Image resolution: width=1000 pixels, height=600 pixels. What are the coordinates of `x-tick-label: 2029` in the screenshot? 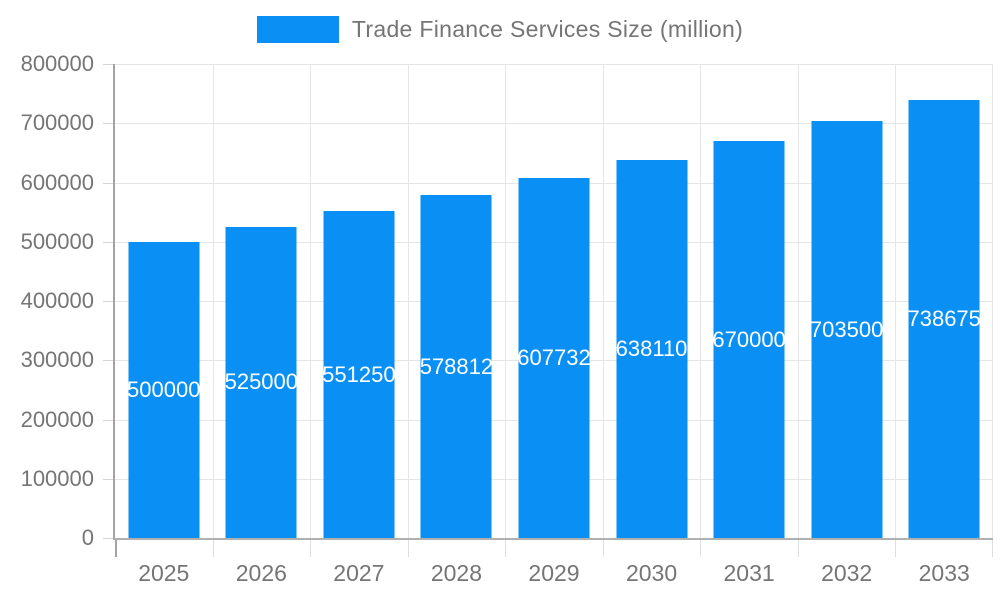 It's located at (554, 573).